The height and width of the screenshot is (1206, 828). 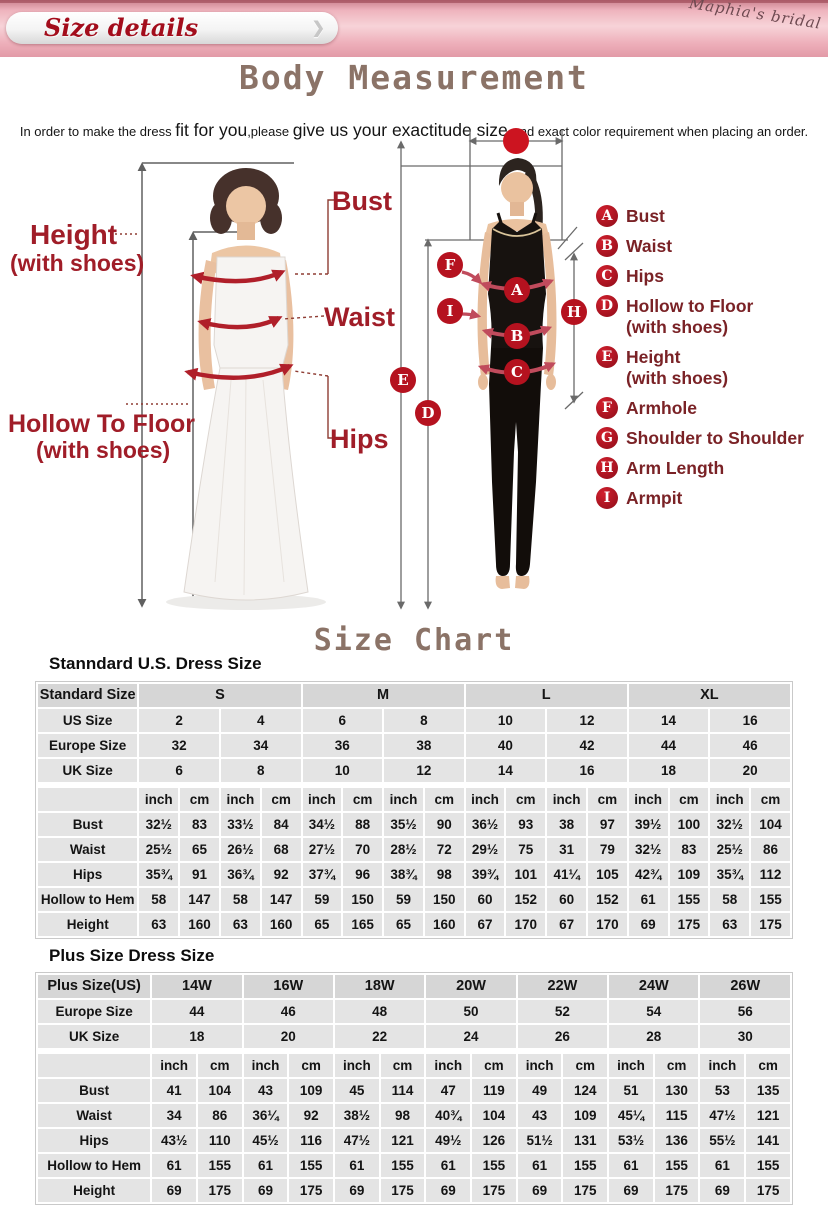 I want to click on measurement-point-badges: A B C F I H E D, so click(x=488, y=339).